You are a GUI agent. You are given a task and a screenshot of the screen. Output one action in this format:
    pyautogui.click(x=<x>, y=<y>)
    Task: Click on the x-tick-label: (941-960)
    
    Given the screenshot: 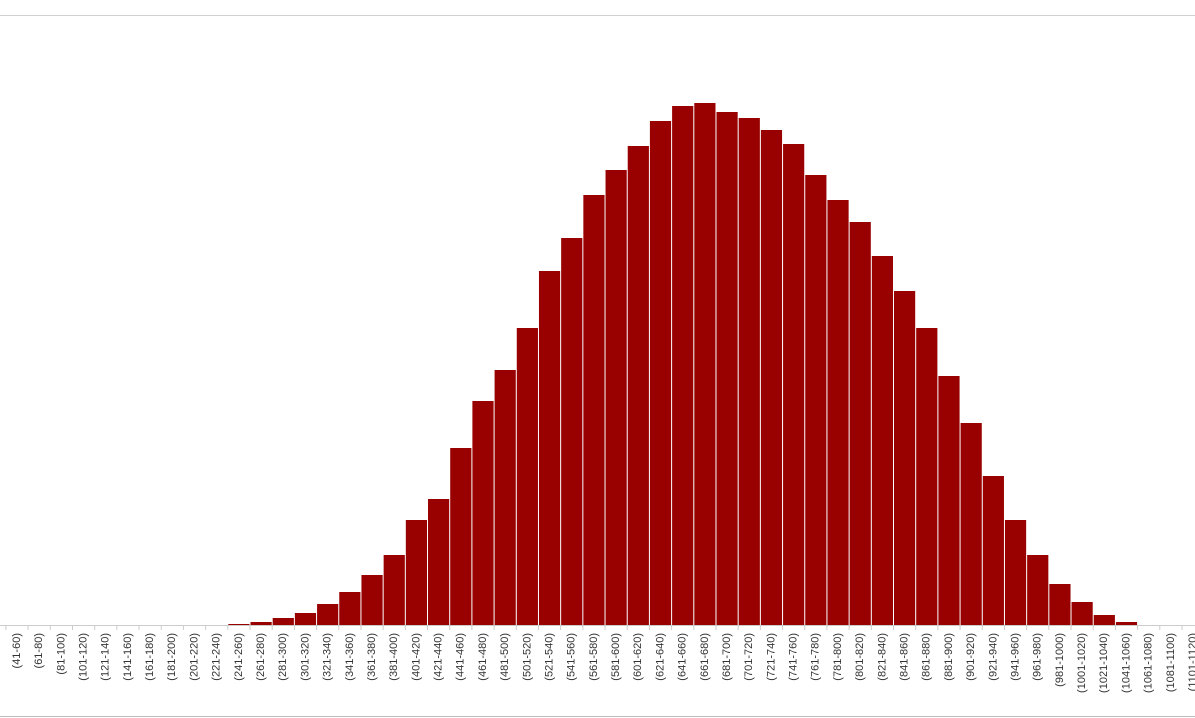 What is the action you would take?
    pyautogui.click(x=1015, y=657)
    